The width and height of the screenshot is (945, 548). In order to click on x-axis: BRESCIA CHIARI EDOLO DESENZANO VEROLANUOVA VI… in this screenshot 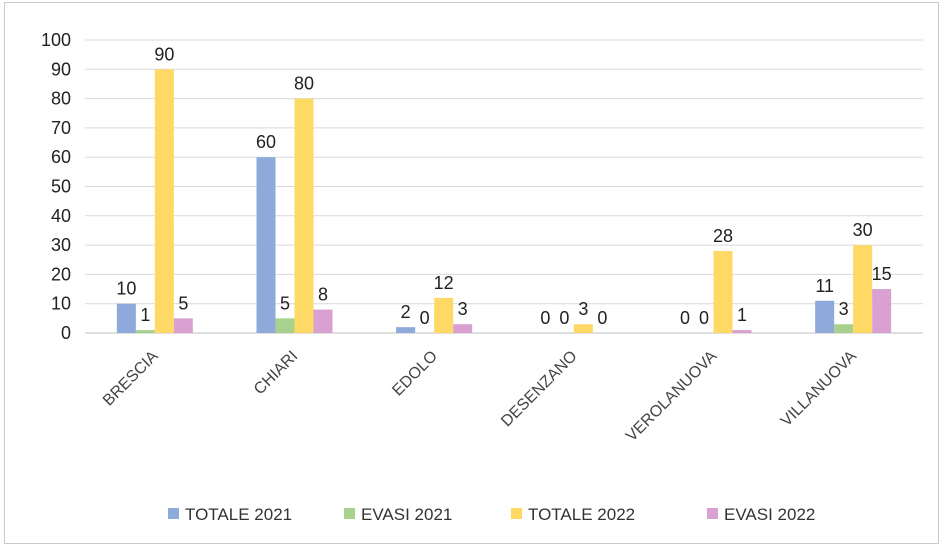, I will do `click(480, 397)`.